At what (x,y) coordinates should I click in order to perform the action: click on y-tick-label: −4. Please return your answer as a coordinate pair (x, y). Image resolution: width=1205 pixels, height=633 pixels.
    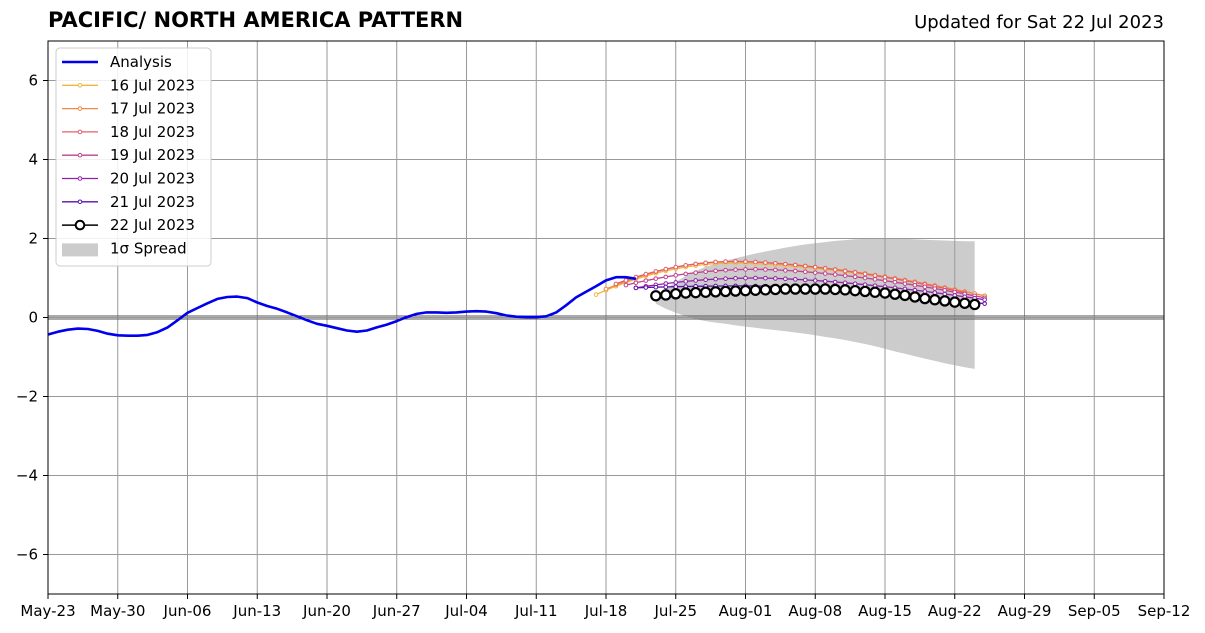
    Looking at the image, I should click on (27, 476).